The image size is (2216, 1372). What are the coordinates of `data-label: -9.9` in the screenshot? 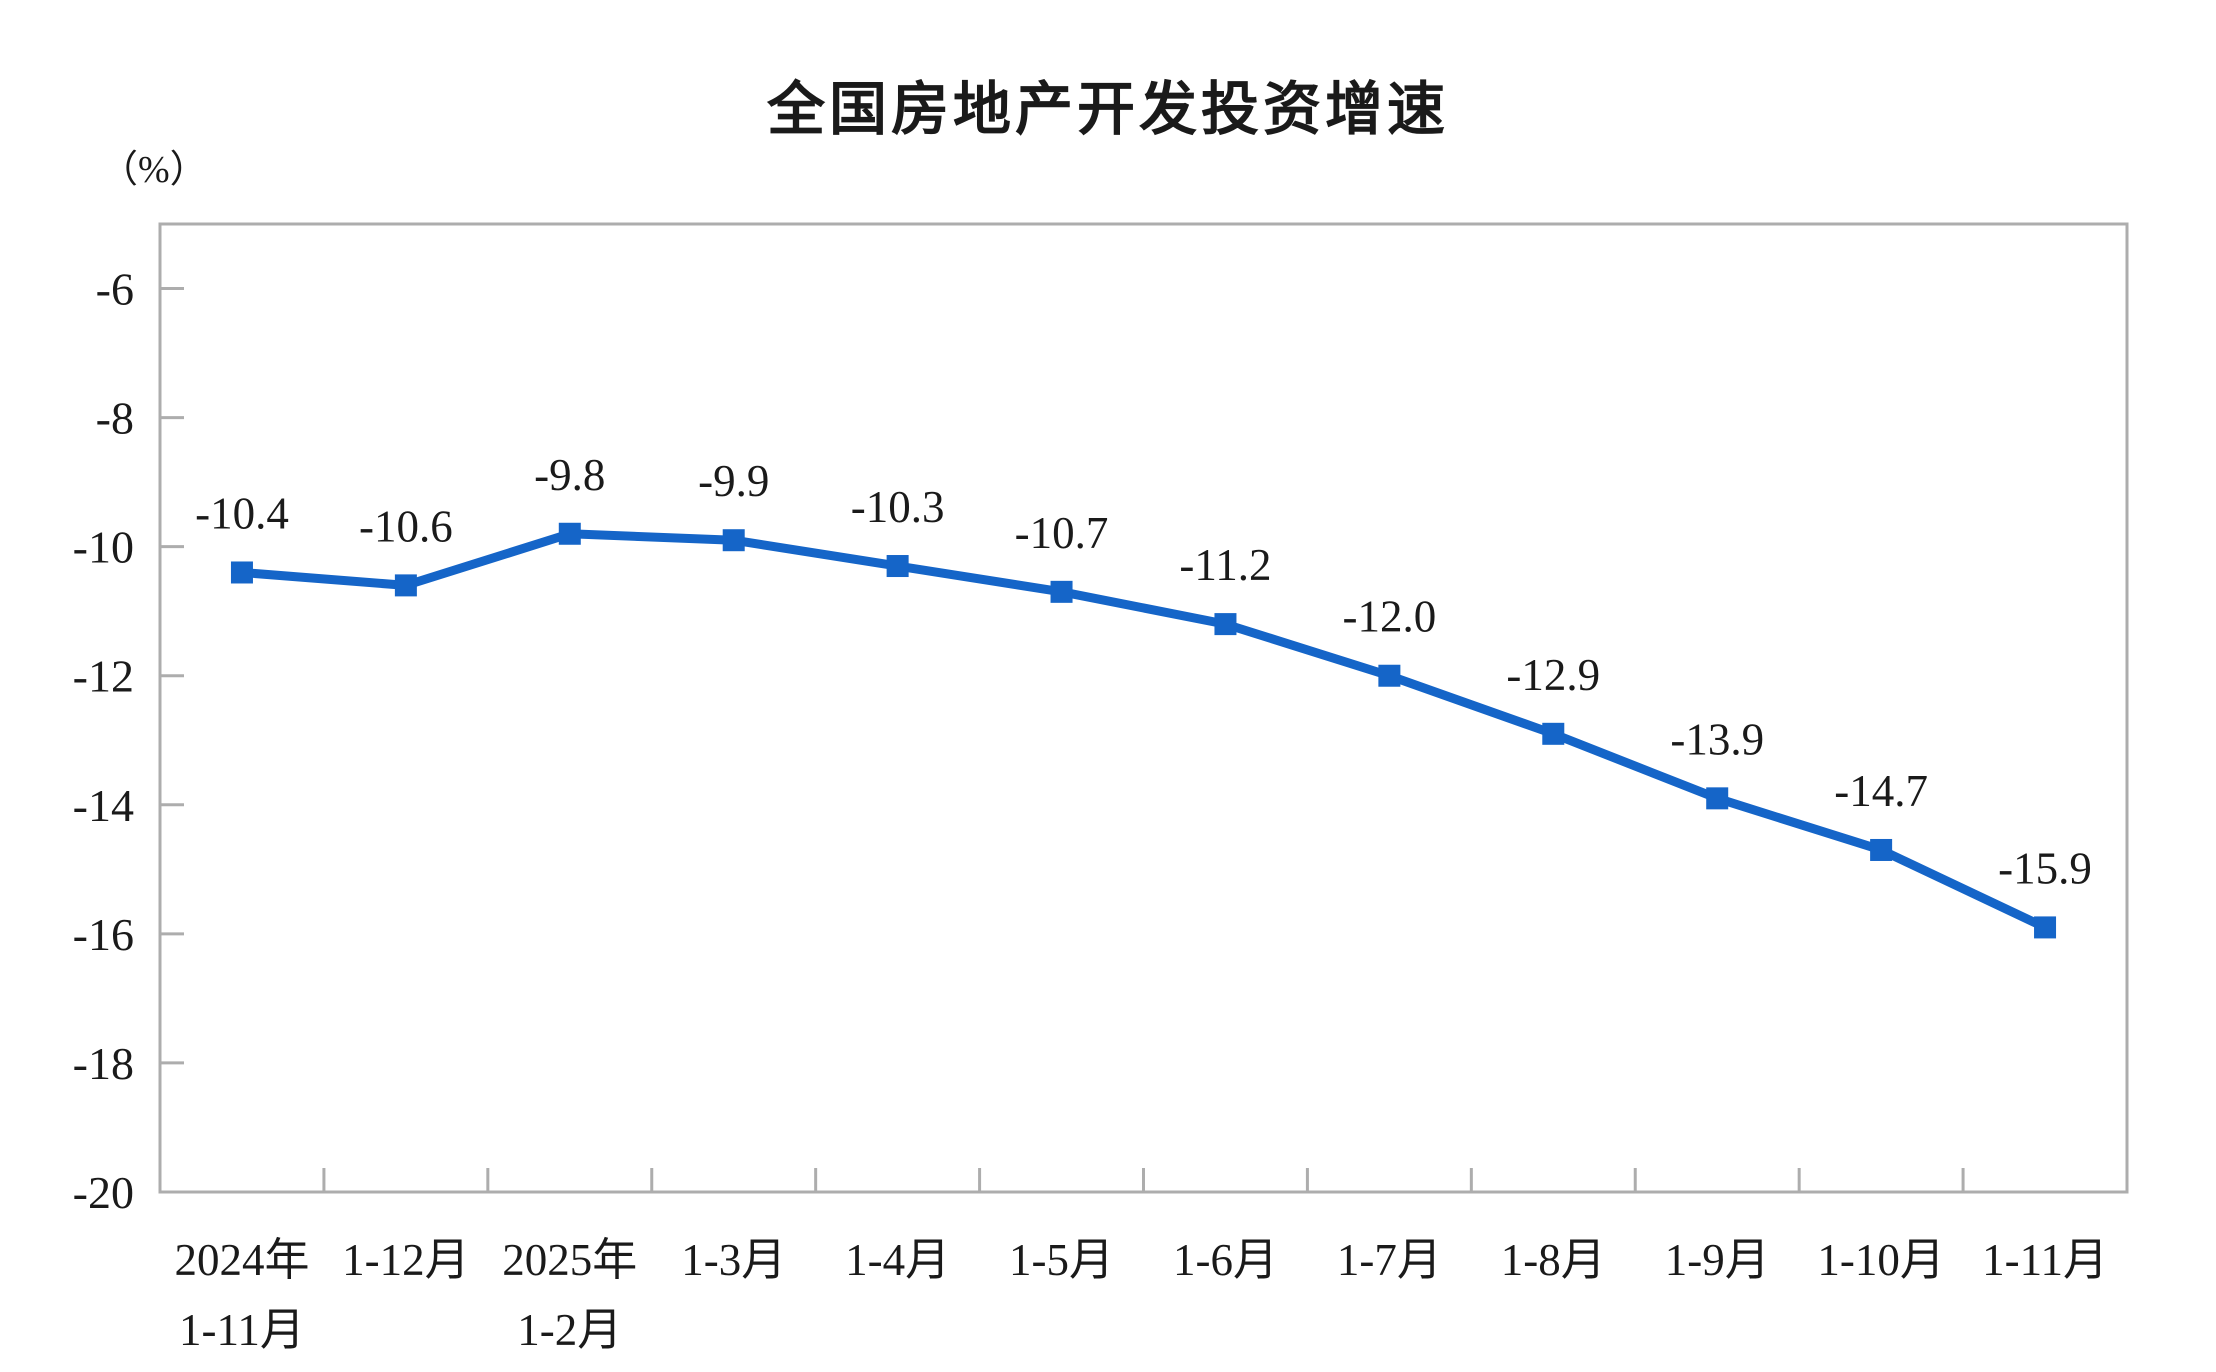 It's located at (733, 481).